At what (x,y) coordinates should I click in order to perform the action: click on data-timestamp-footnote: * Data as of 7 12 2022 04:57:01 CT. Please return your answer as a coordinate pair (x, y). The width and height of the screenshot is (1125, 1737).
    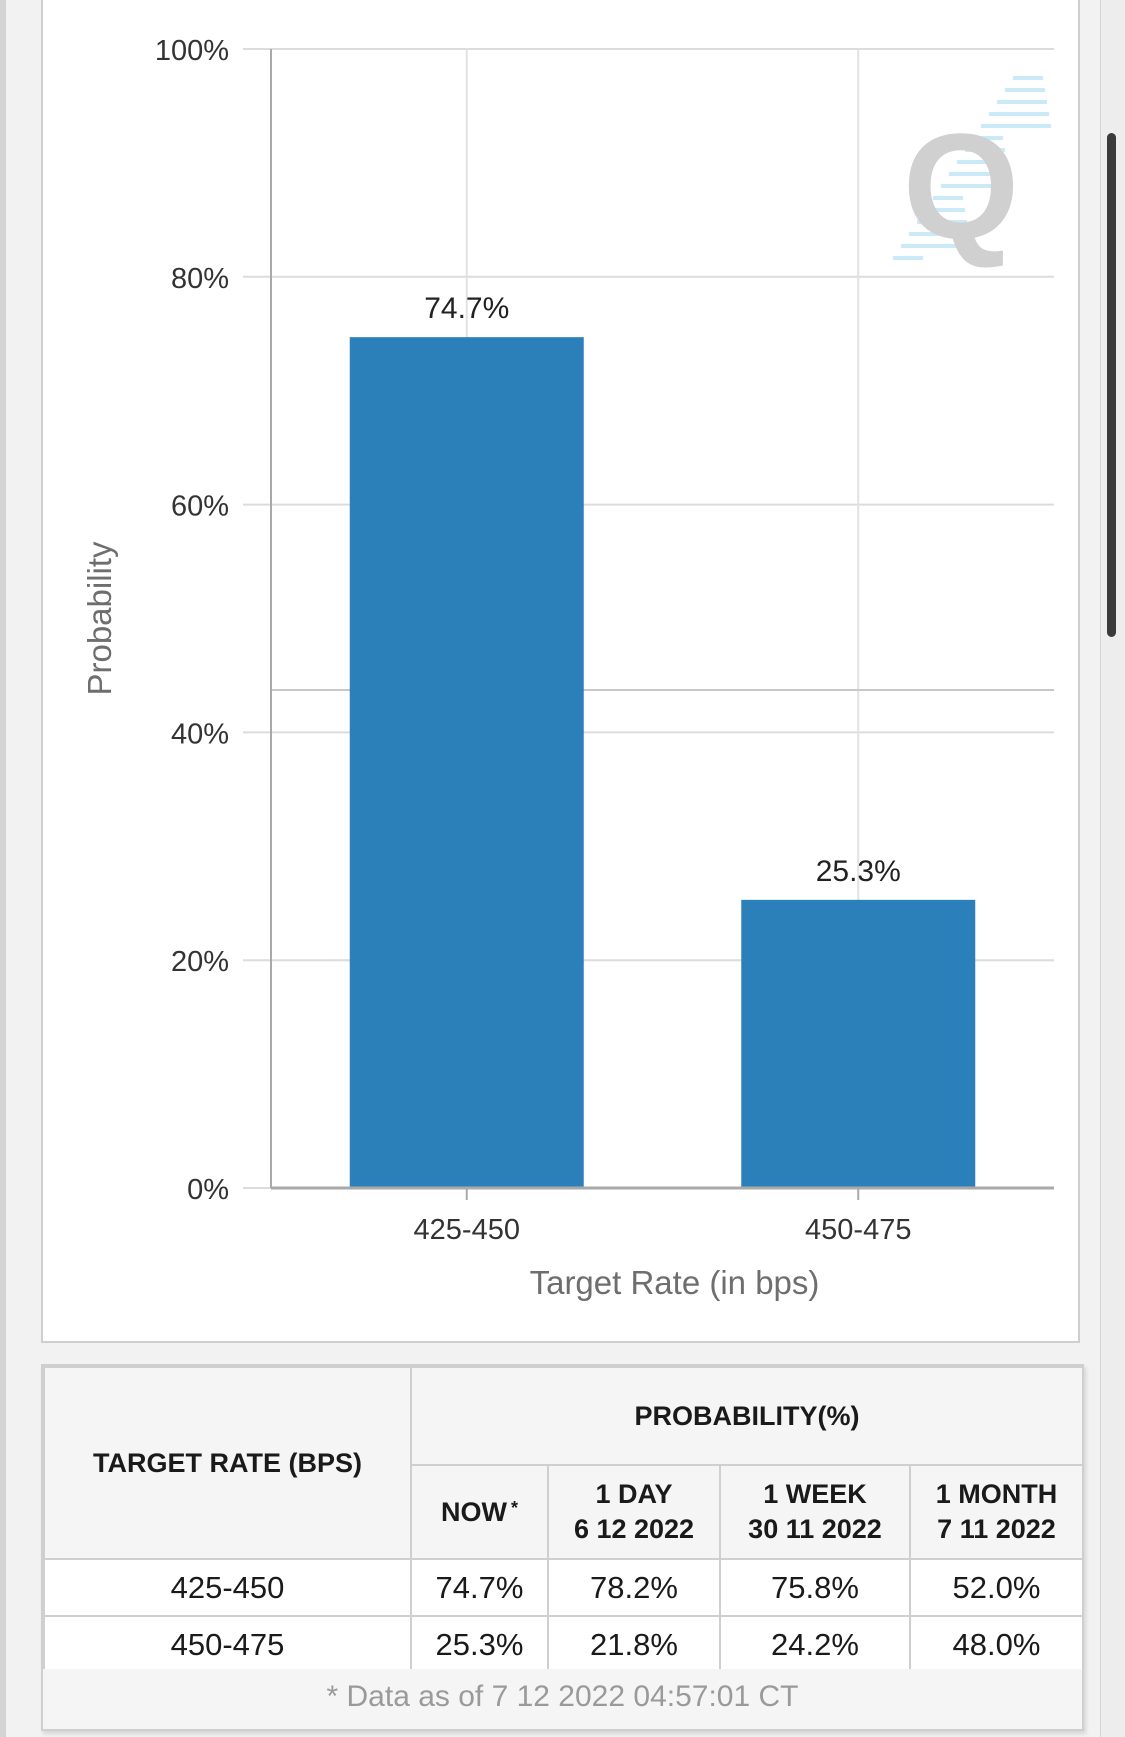
    Looking at the image, I should click on (562, 1699).